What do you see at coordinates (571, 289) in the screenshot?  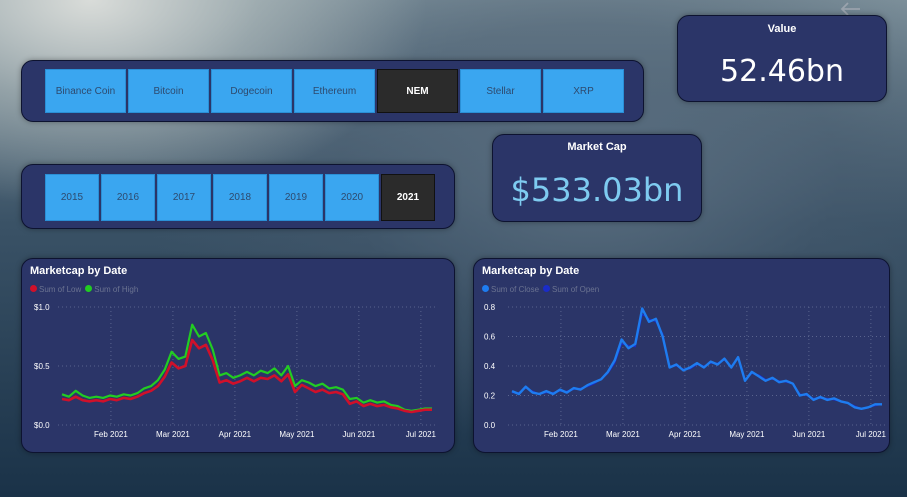 I see `legend-open: Sum of Open` at bounding box center [571, 289].